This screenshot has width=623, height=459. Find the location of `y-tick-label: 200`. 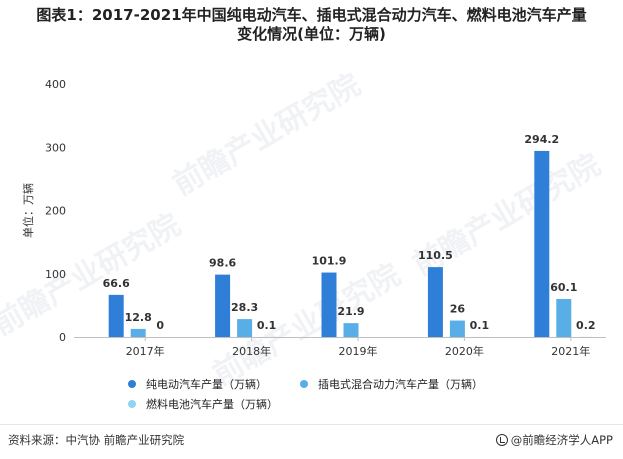

y-tick-label: 200 is located at coordinates (55, 211).